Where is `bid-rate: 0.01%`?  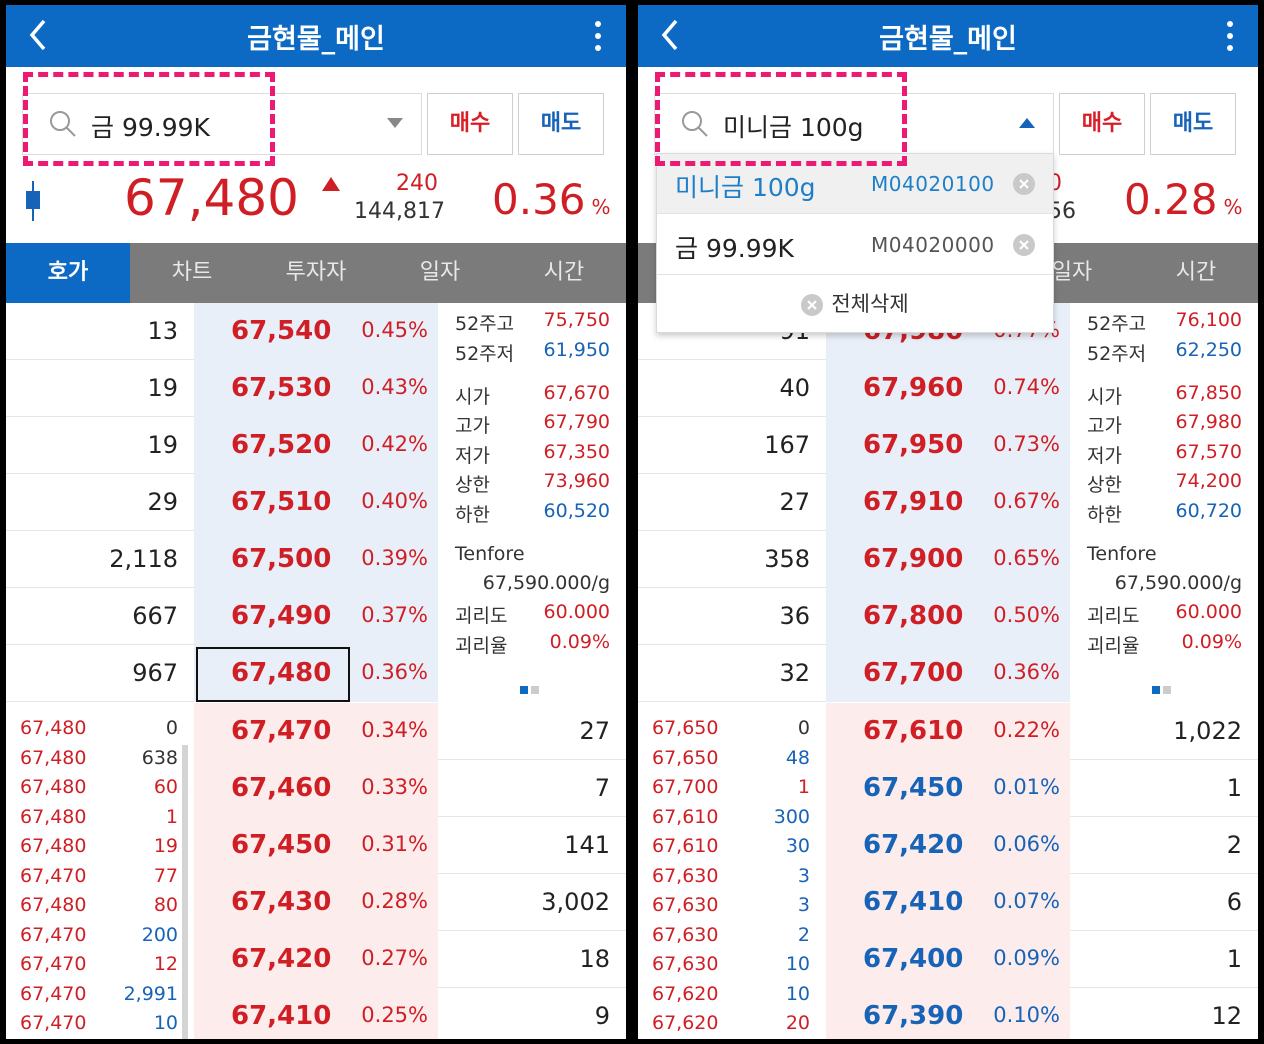
bid-rate: 0.01% is located at coordinates (1026, 787).